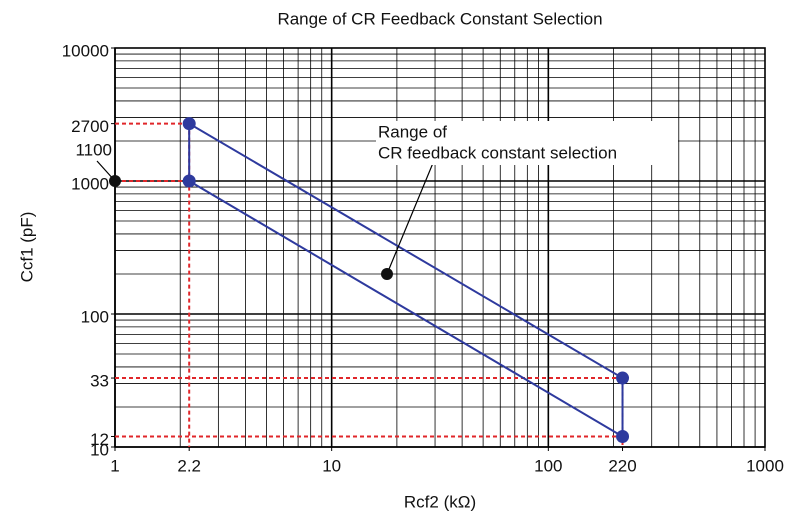 This screenshot has width=792, height=520. I want to click on y-tick-label: 1000, so click(90, 183).